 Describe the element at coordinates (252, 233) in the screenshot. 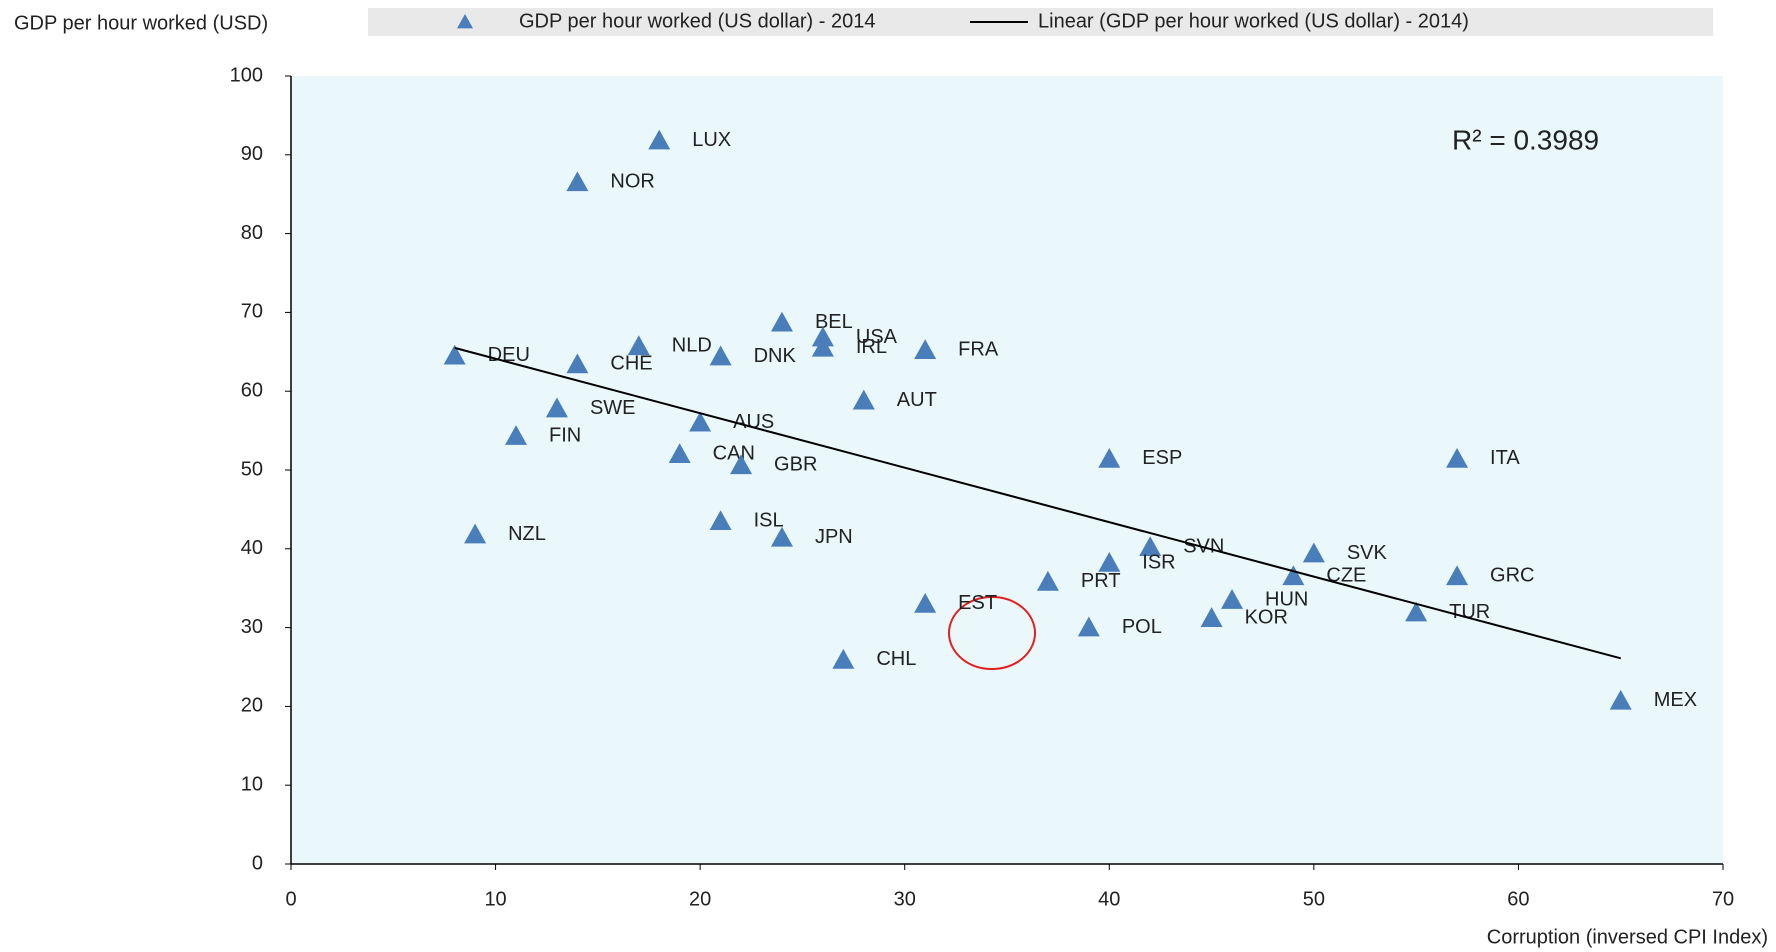

I see `y-tick-label: 80` at that location.